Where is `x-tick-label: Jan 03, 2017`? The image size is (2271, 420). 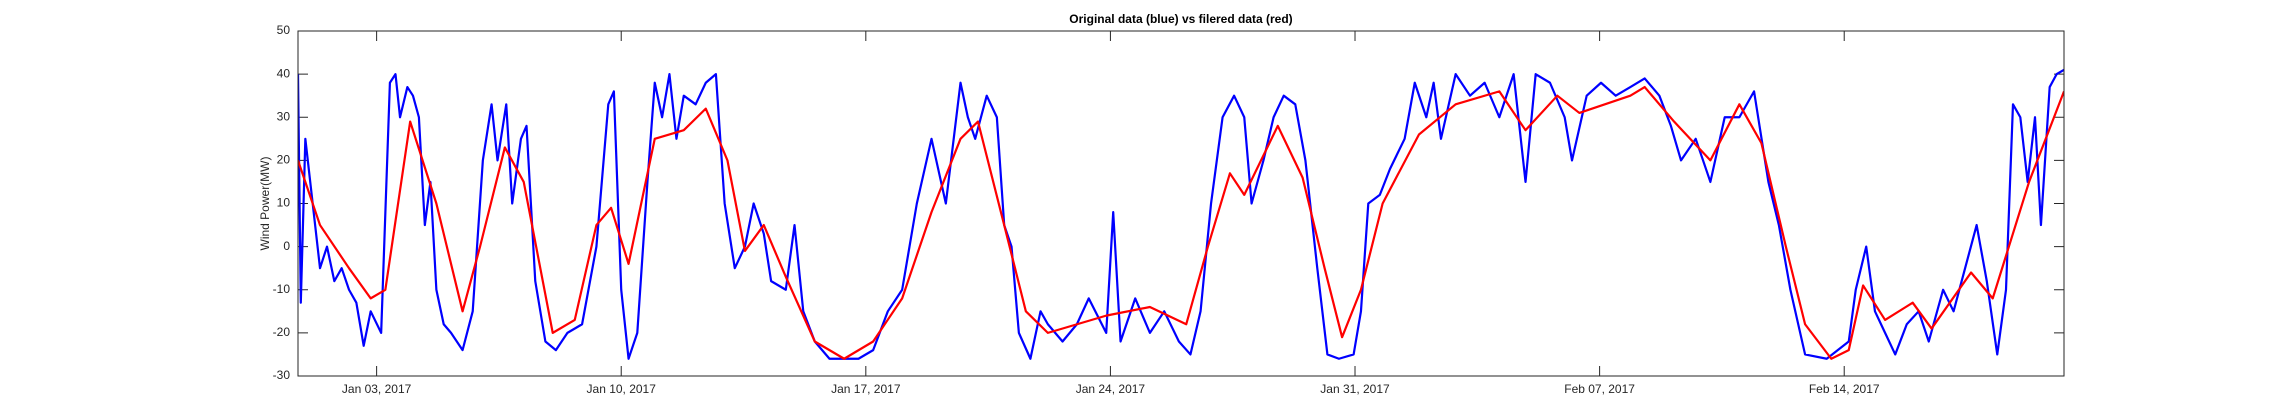 x-tick-label: Jan 03, 2017 is located at coordinates (377, 389).